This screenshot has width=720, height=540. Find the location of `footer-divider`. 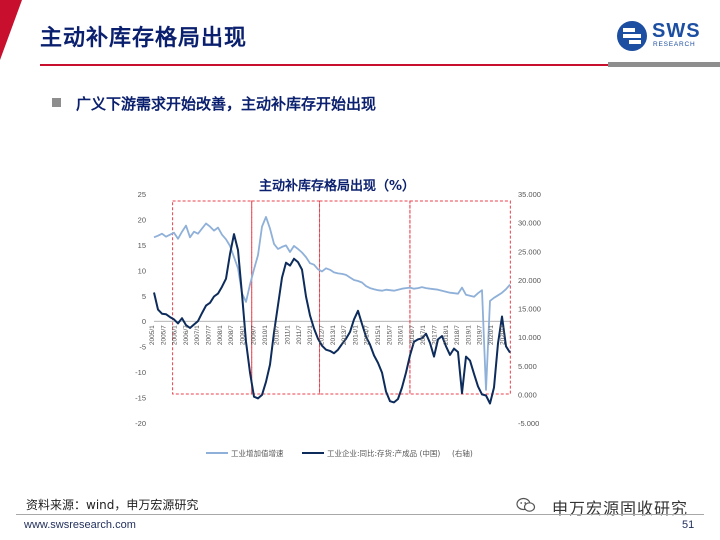

footer-divider is located at coordinates (360, 514).